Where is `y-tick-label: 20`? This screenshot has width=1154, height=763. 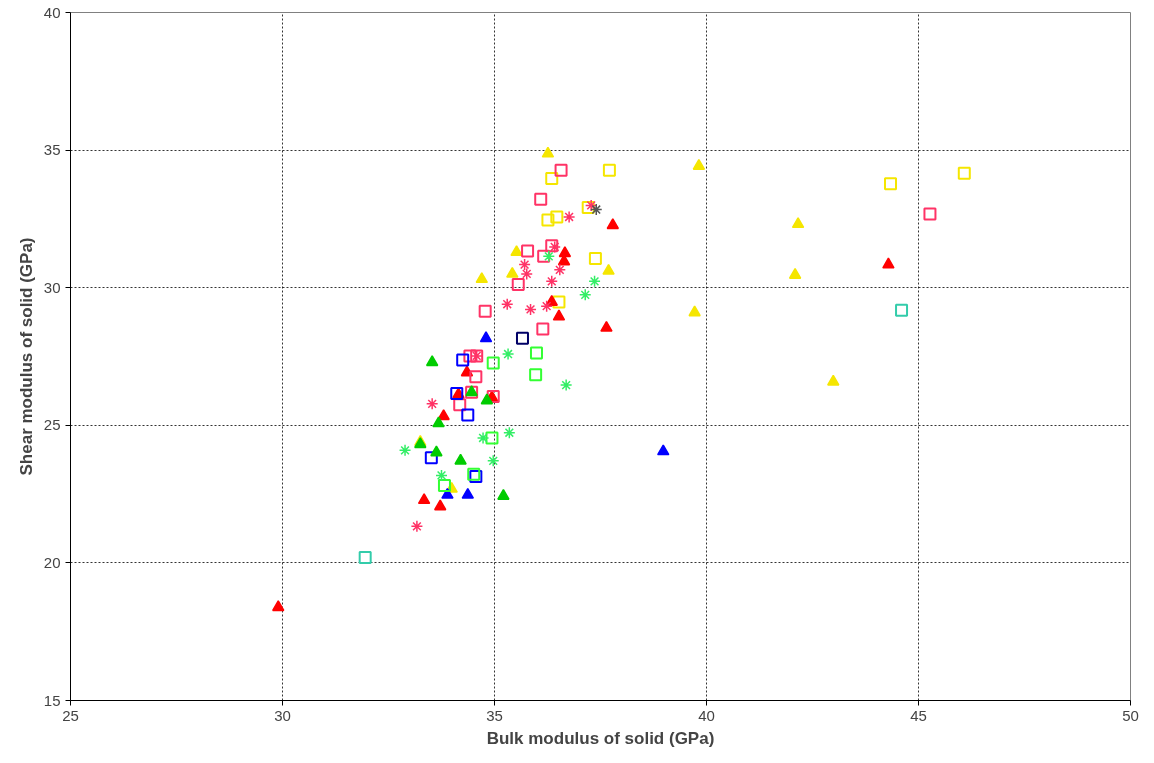
y-tick-label: 20 is located at coordinates (52, 562).